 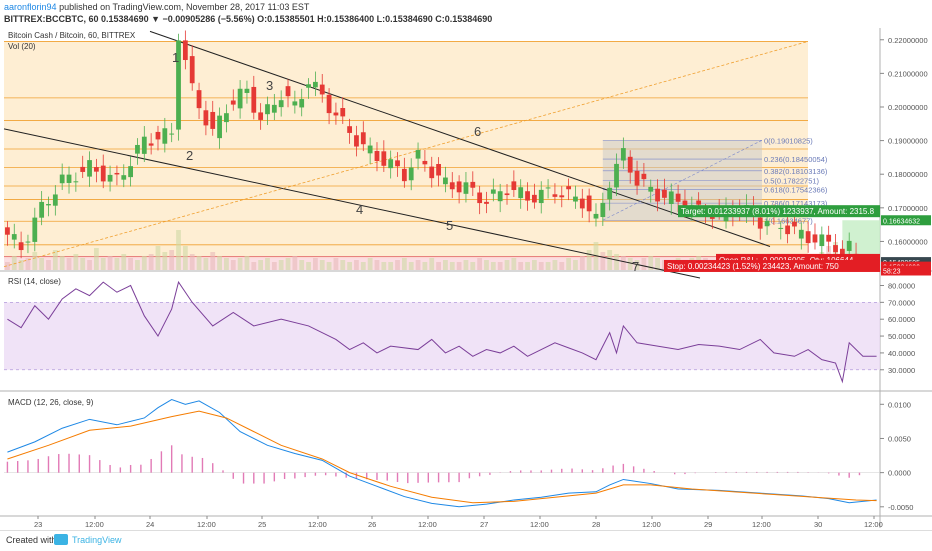 I want to click on wave-label: 3, so click(x=269, y=85).